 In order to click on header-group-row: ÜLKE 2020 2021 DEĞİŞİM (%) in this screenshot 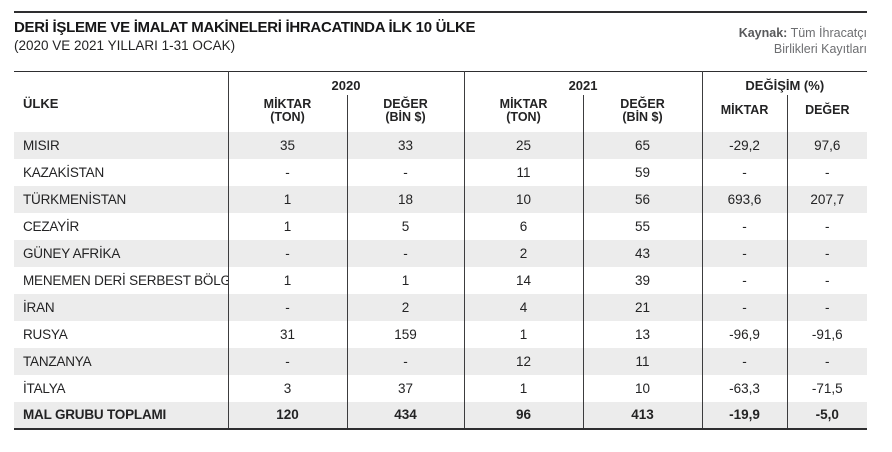, I will do `click(441, 101)`.